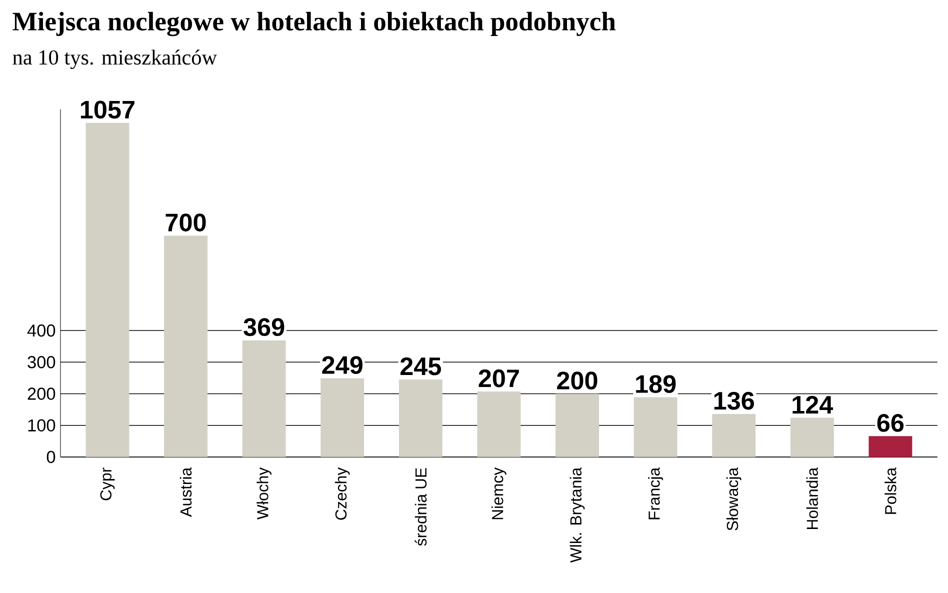 The width and height of the screenshot is (948, 593). Describe the element at coordinates (115, 60) in the screenshot. I see `chart-subtitle: na 10 tys. mieszkańców` at that location.